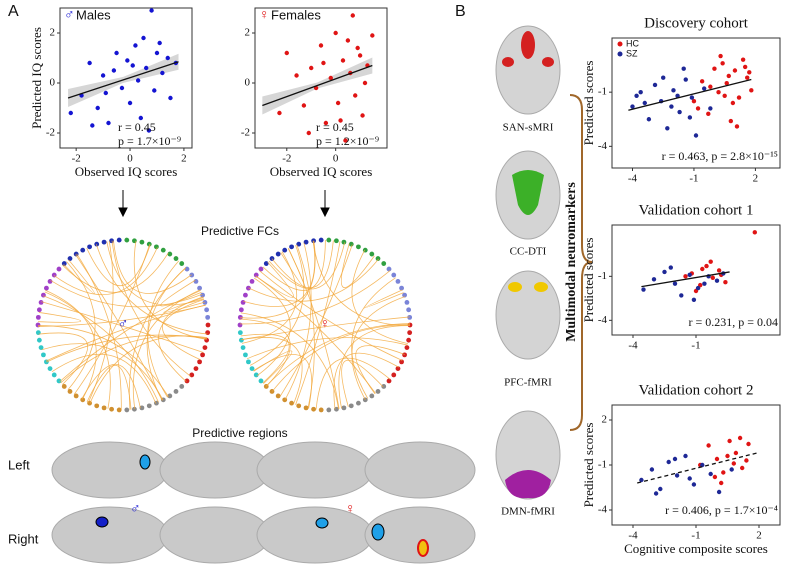  What do you see at coordinates (696, 548) in the screenshot?
I see `x-axis-label: Cognitive composite scores` at bounding box center [696, 548].